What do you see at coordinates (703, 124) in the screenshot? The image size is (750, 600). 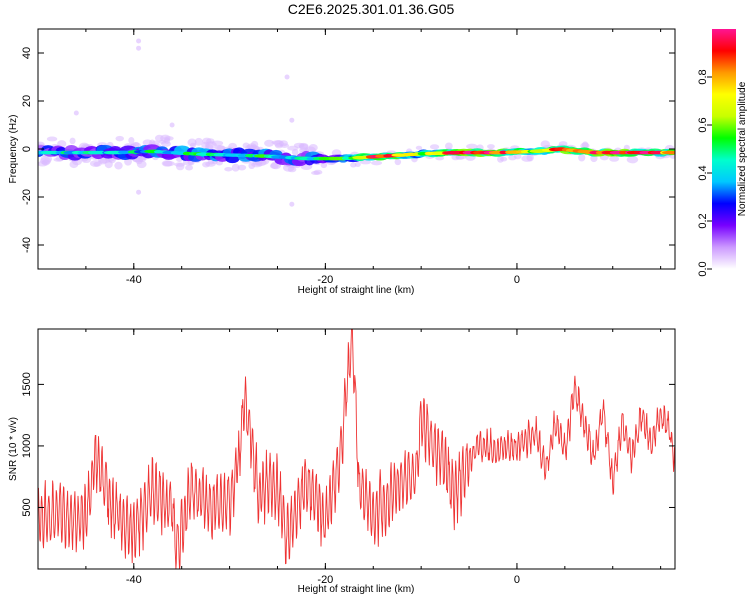 I see `colorbar-tick-label: 0.6` at bounding box center [703, 124].